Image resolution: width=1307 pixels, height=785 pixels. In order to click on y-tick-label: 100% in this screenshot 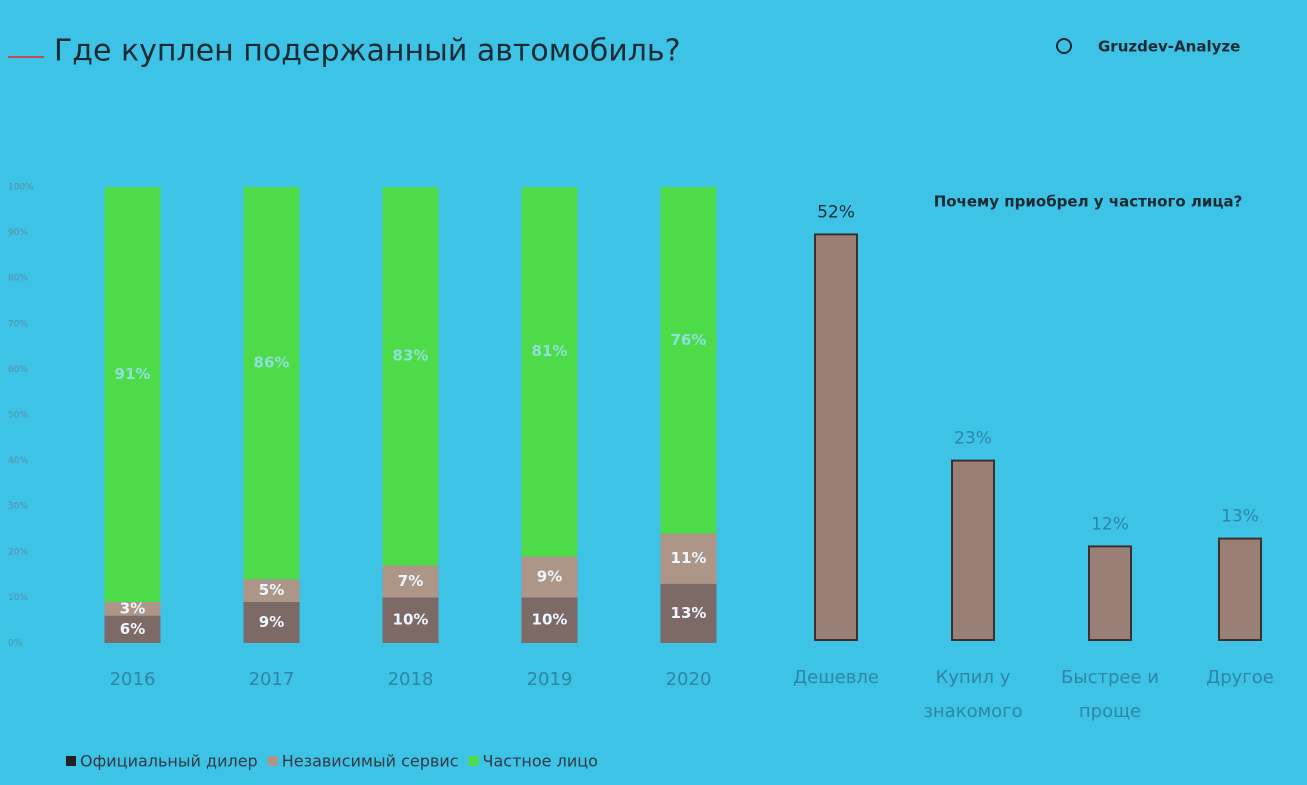, I will do `click(21, 188)`.